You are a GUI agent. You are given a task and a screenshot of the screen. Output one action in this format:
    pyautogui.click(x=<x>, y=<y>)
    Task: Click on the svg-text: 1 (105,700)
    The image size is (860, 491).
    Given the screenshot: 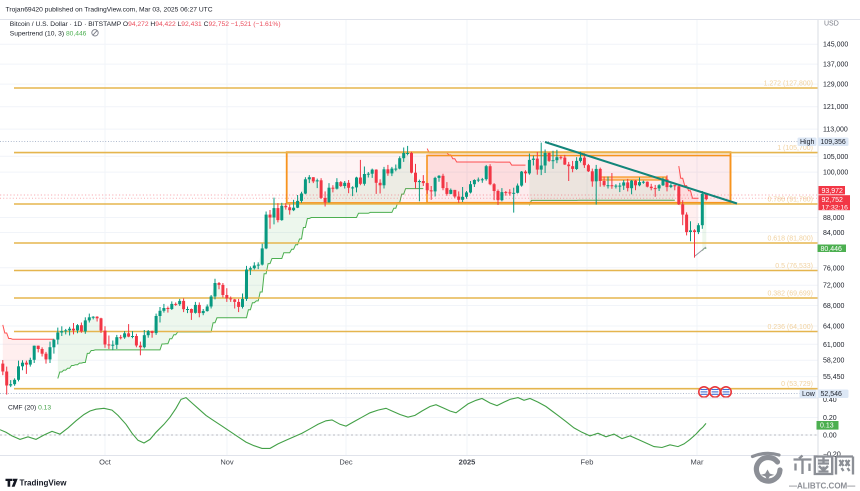 What is the action you would take?
    pyautogui.click(x=795, y=148)
    